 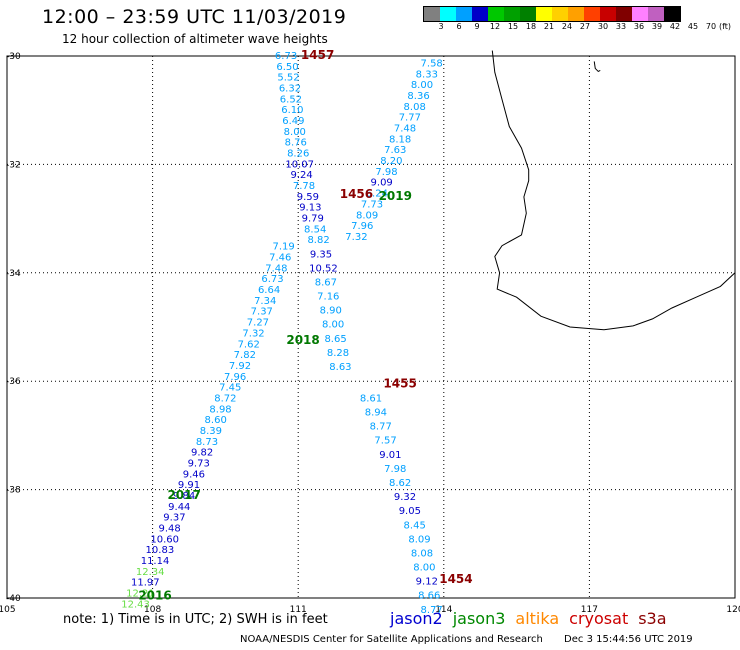 I want to click on wave-height-label: 7.57, so click(x=385, y=441).